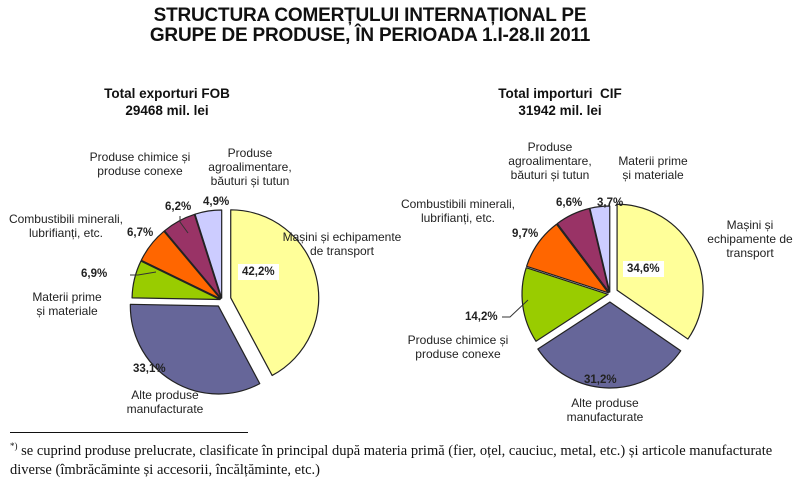 The image size is (800, 488). Describe the element at coordinates (569, 203) in the screenshot. I see `import-pct-agro: 6,6%` at that location.